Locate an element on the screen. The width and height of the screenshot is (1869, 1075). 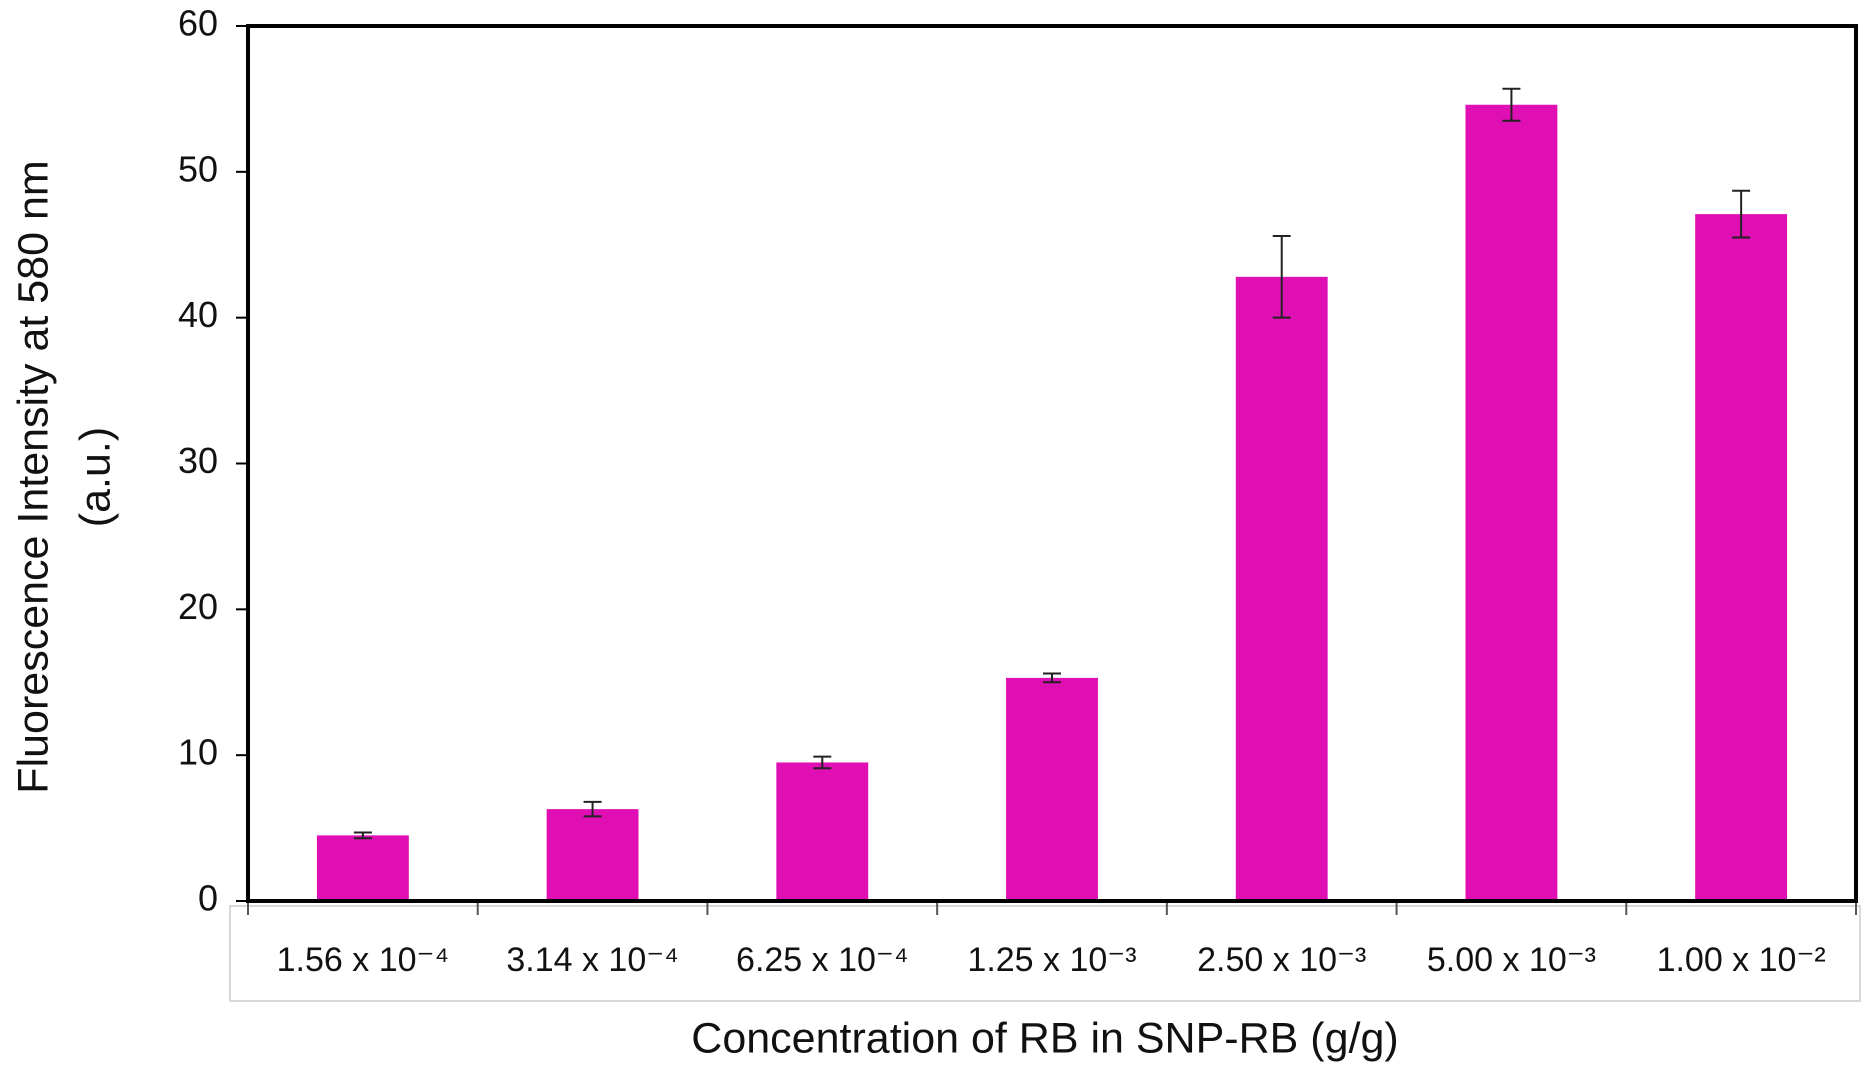
y-tick-label: 40 is located at coordinates (198, 314).